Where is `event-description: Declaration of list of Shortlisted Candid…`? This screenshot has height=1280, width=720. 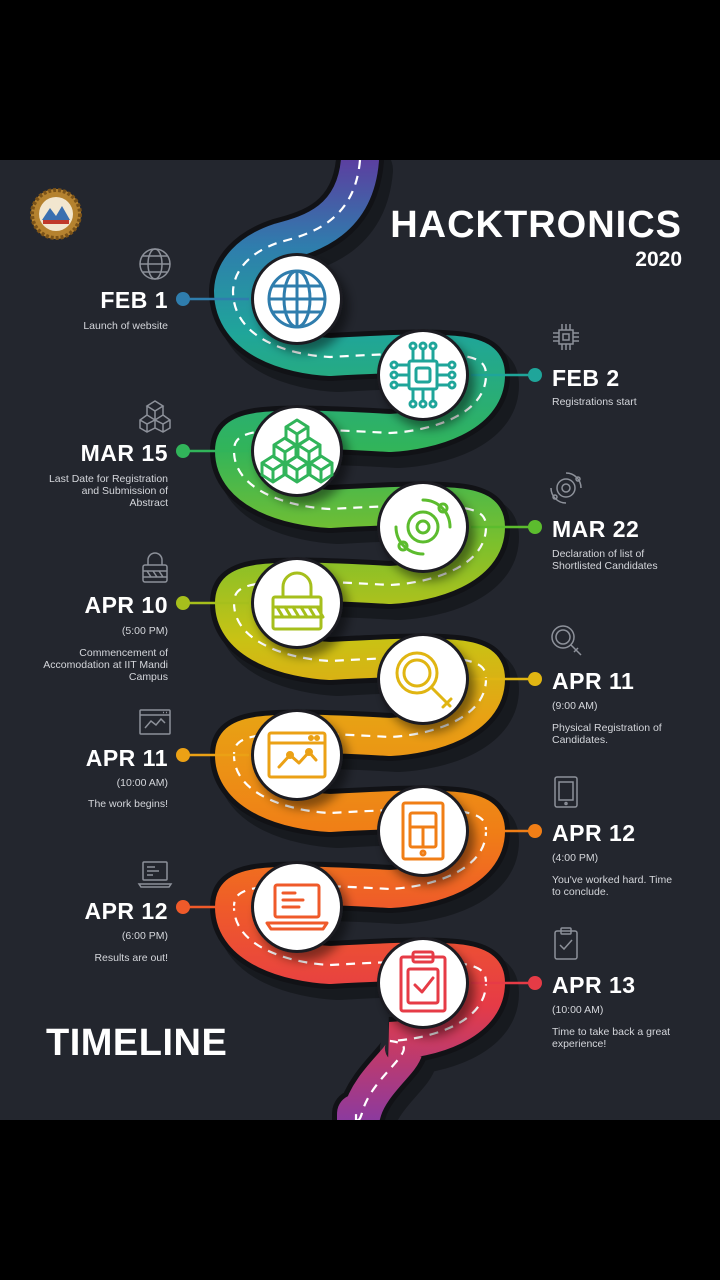
event-description: Declaration of list of Shortlisted Candid… is located at coordinates (605, 560).